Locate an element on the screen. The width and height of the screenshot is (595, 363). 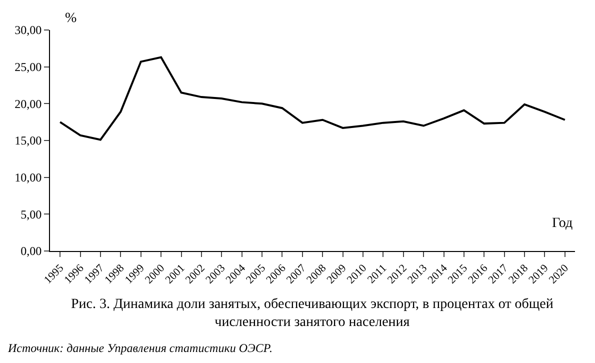
text: Источник: данные Управления статистики ОЭСР. is located at coordinates (139, 348).